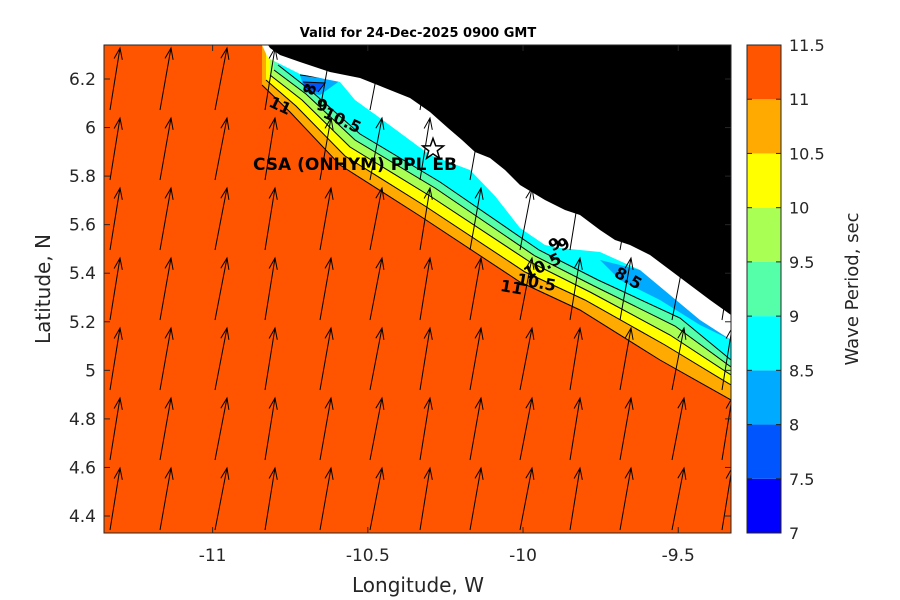 The width and height of the screenshot is (900, 600). Describe the element at coordinates (213, 556) in the screenshot. I see `x-tick-label: -11` at that location.